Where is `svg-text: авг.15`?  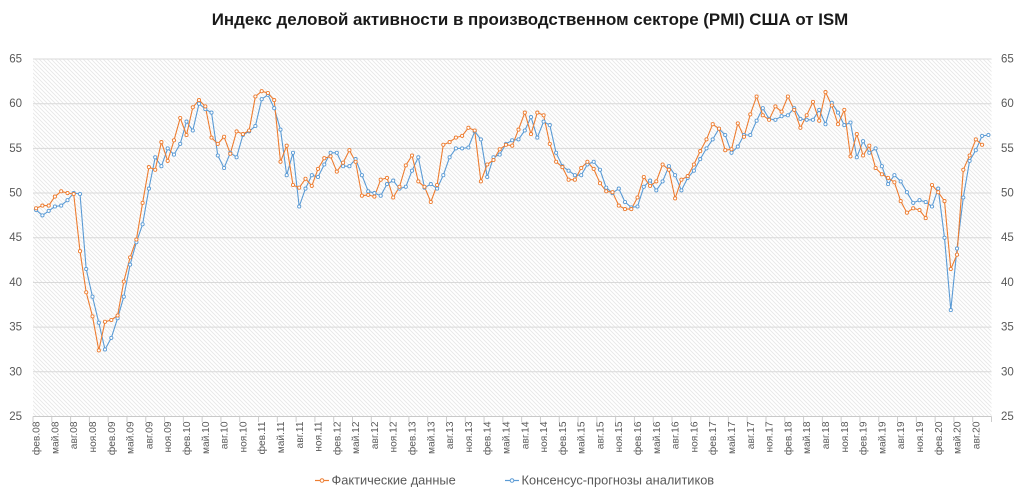
svg-text: авг.15 is located at coordinates (601, 435).